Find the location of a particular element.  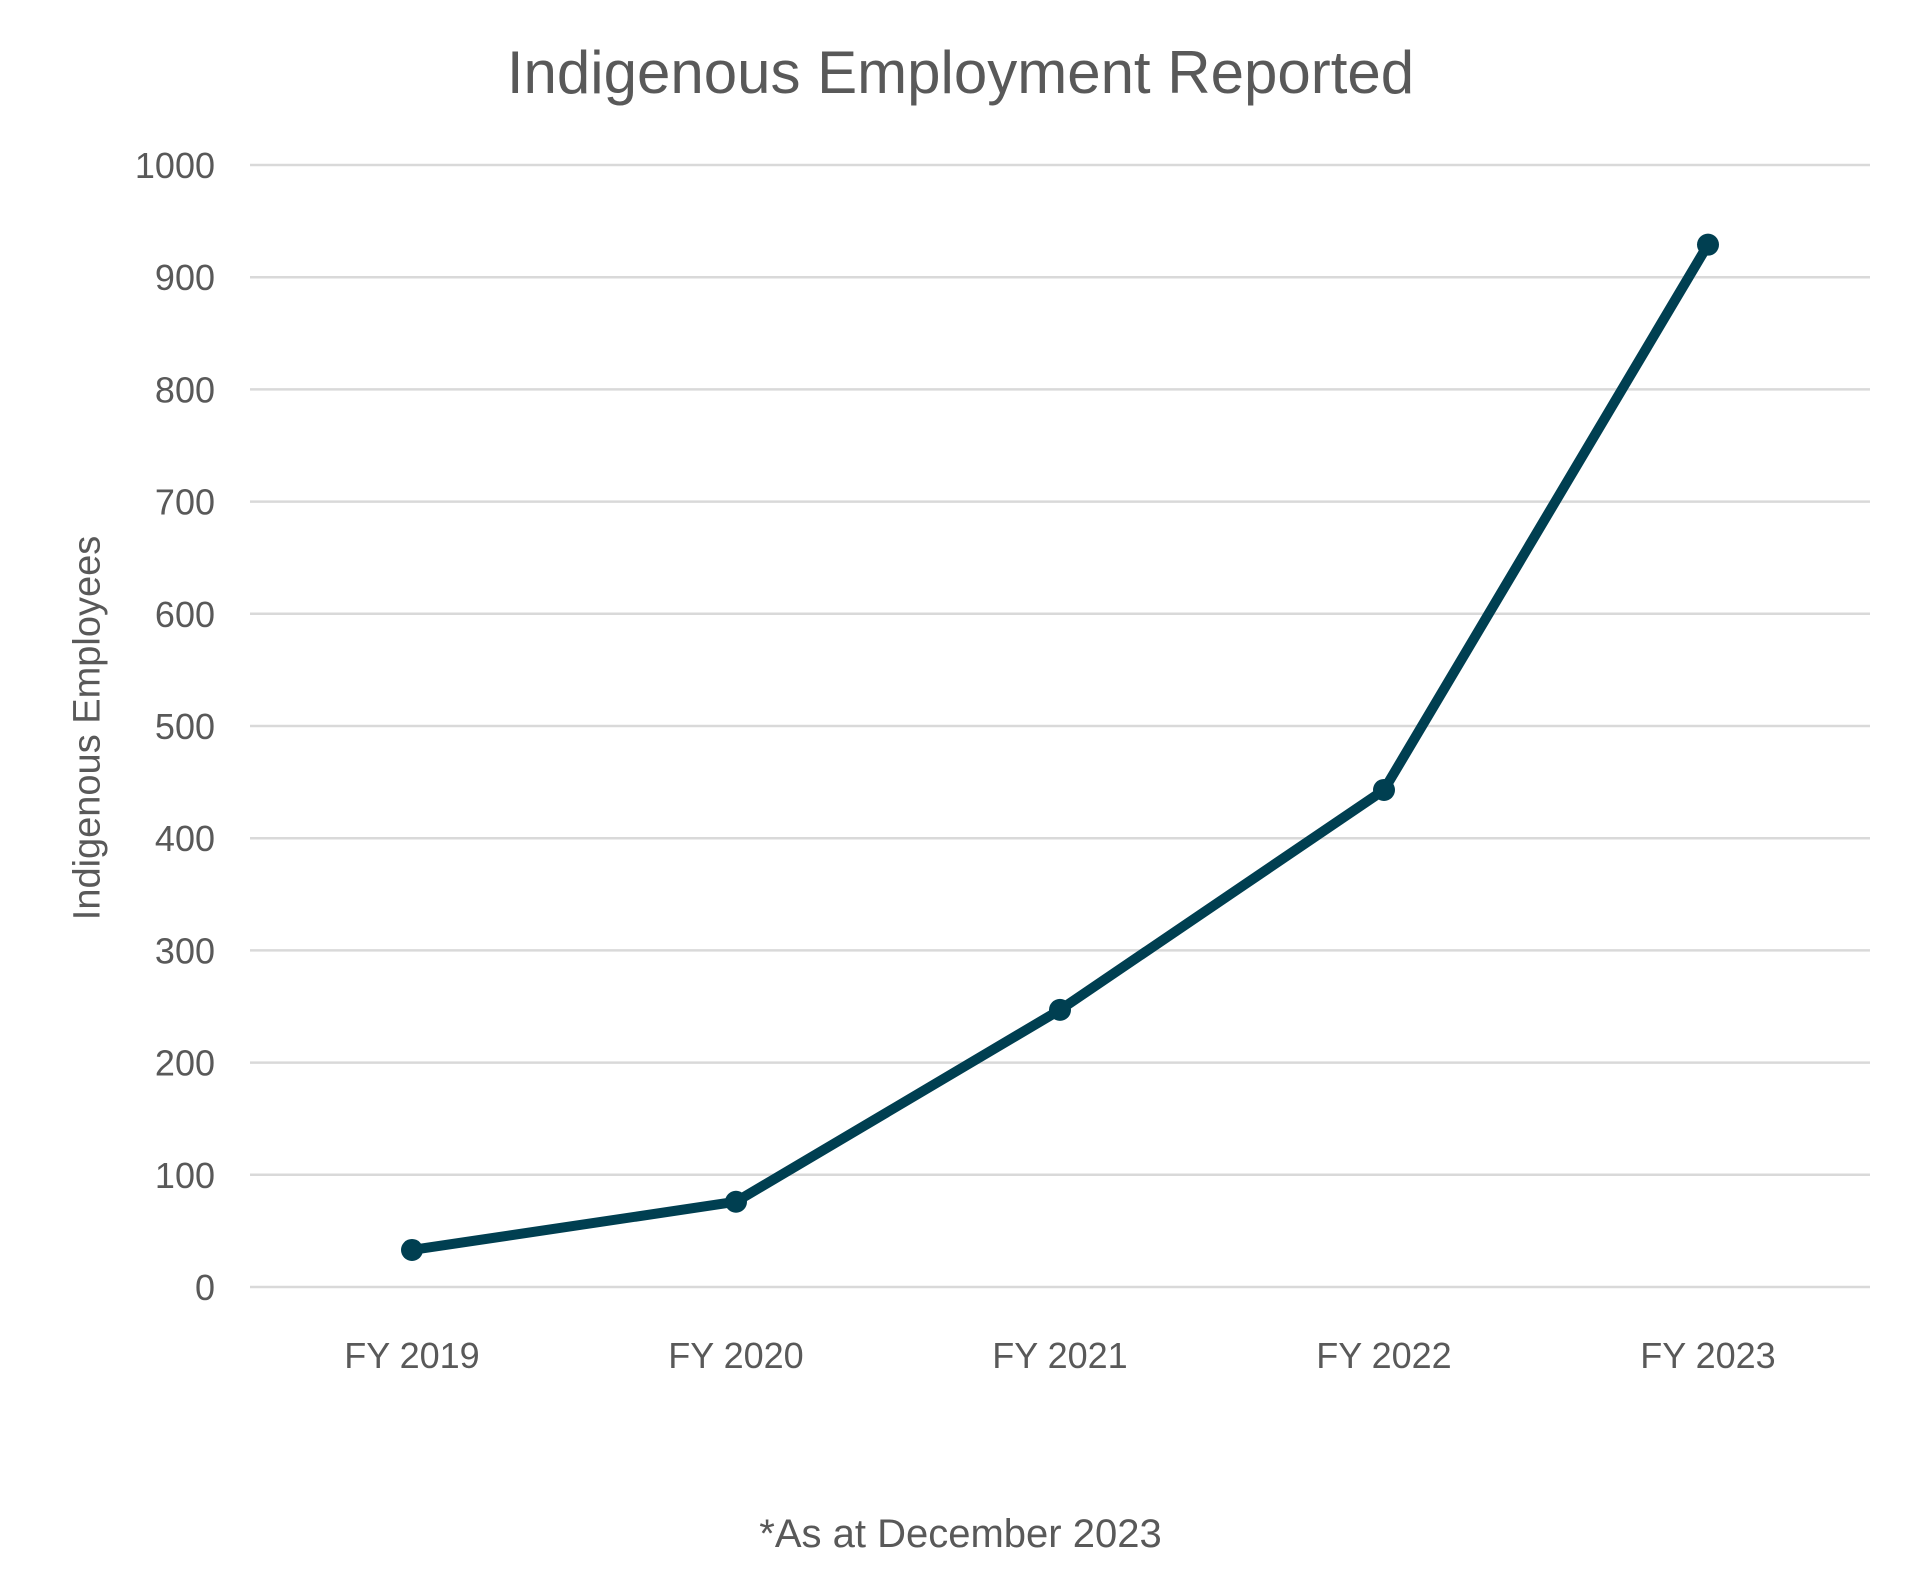

x-axis-ticks: FY 2019 FY 2020 FY 2021 FY 2022 FY 2023 is located at coordinates (1059, 1355).